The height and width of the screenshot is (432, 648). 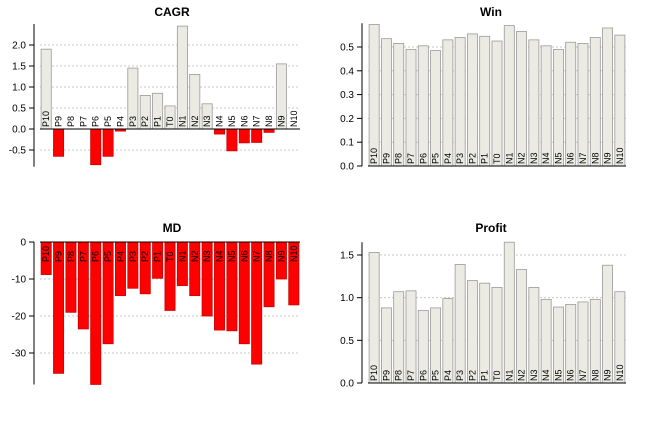 What do you see at coordinates (534, 158) in the screenshot?
I see `win-category-label: N3` at bounding box center [534, 158].